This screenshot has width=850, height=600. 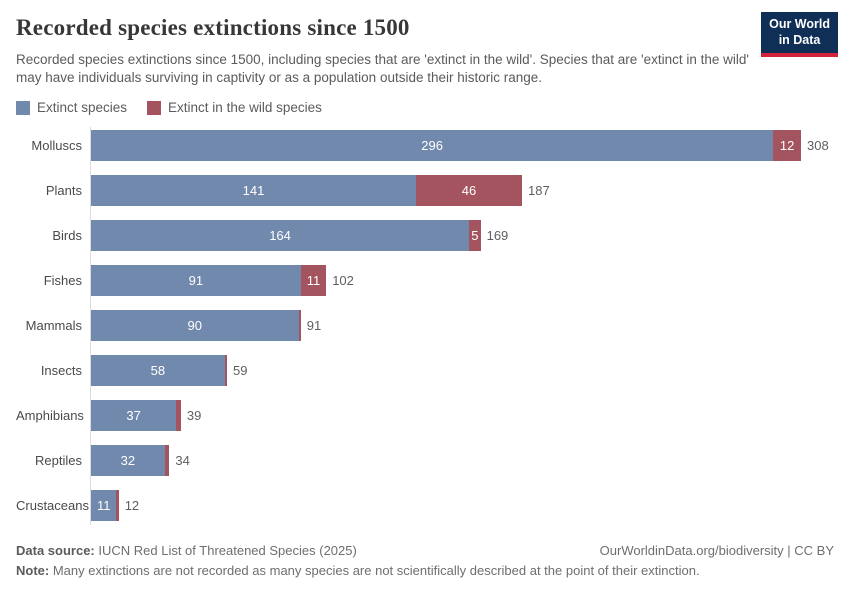 I want to click on bar-total-label: 59, so click(x=240, y=371).